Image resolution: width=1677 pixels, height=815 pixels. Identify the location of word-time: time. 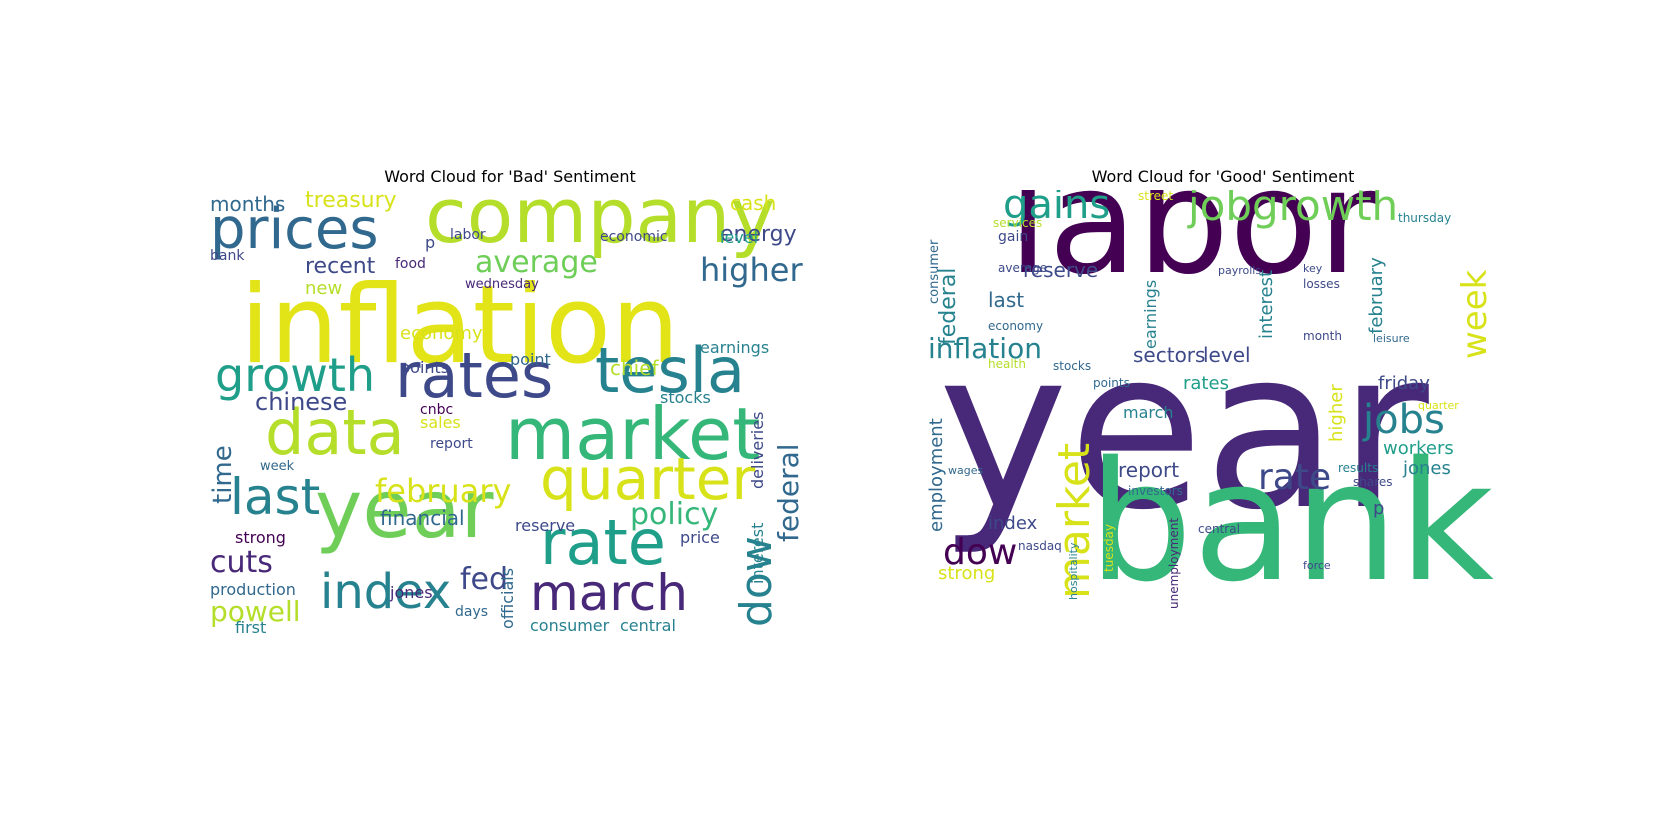
(224, 475).